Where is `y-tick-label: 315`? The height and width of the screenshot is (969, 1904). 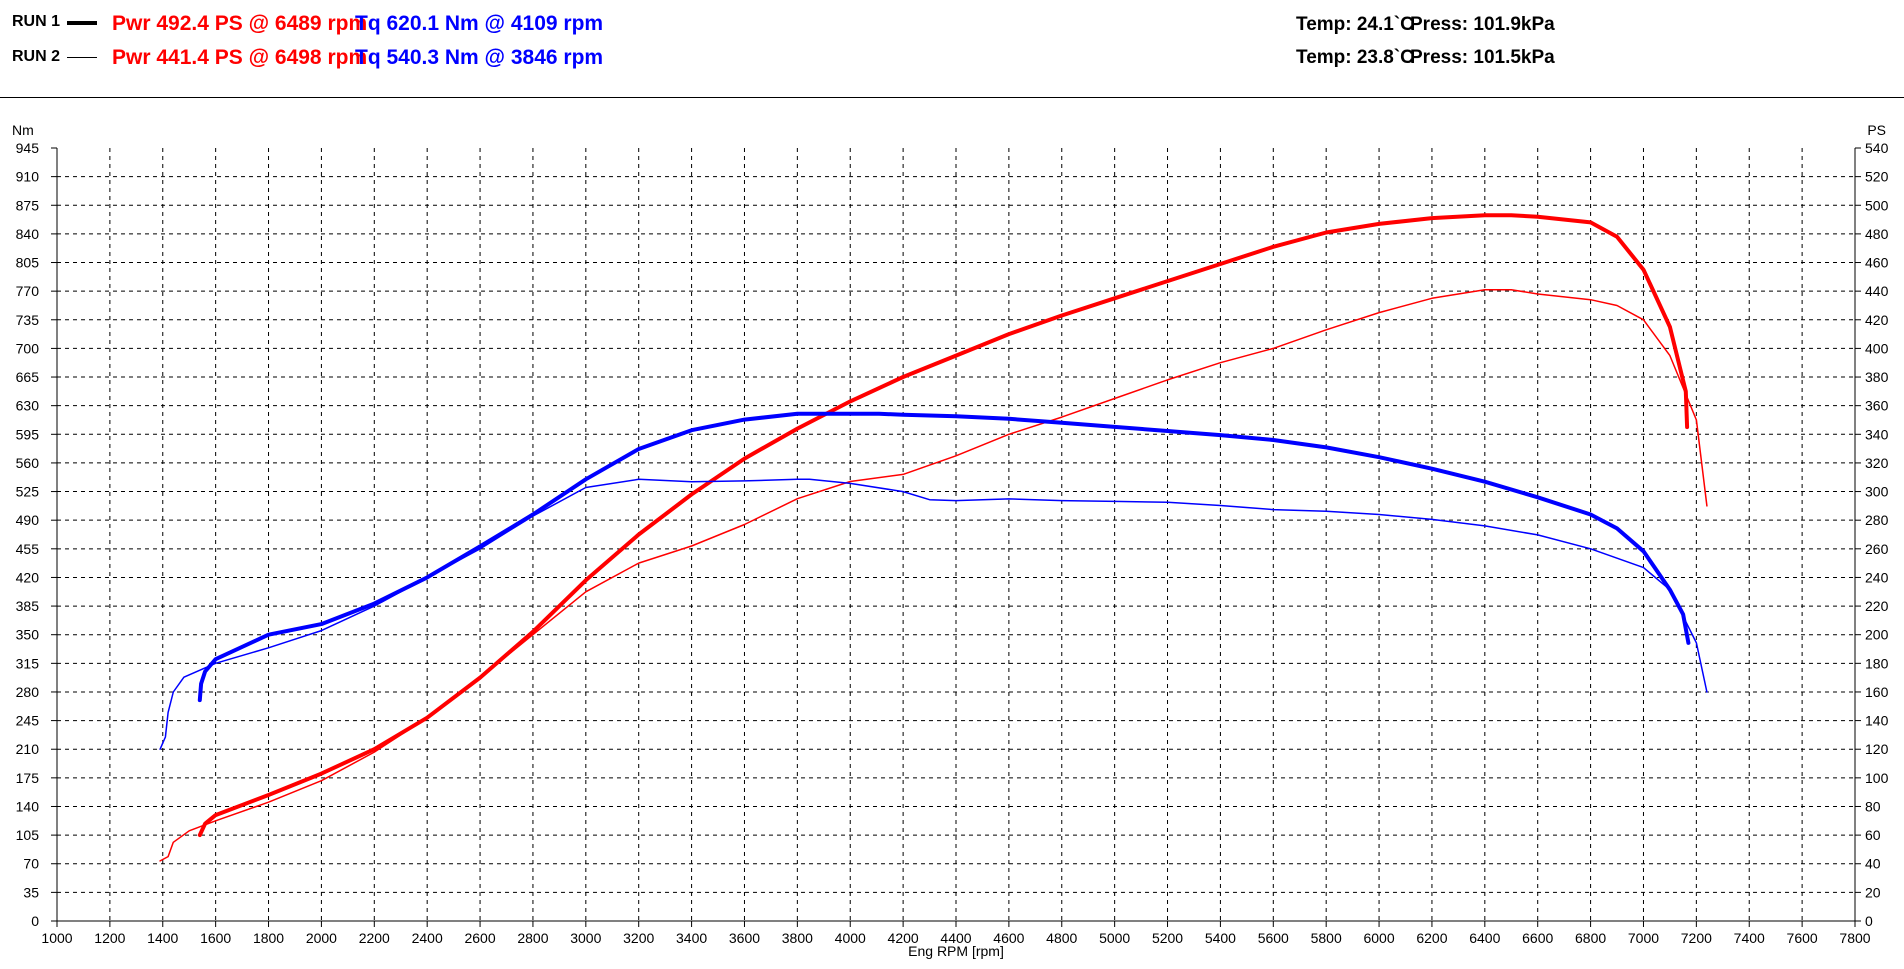 y-tick-label: 315 is located at coordinates (28, 663).